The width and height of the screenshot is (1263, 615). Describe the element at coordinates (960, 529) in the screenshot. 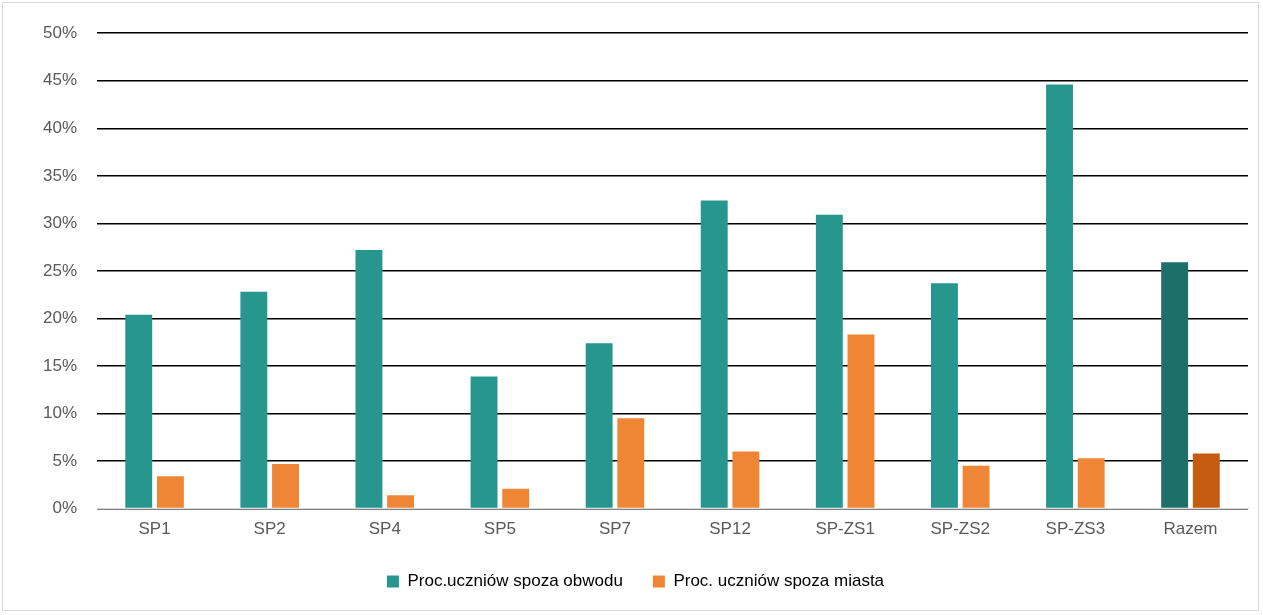

I see `x-tick-label: SP-ZS2` at that location.